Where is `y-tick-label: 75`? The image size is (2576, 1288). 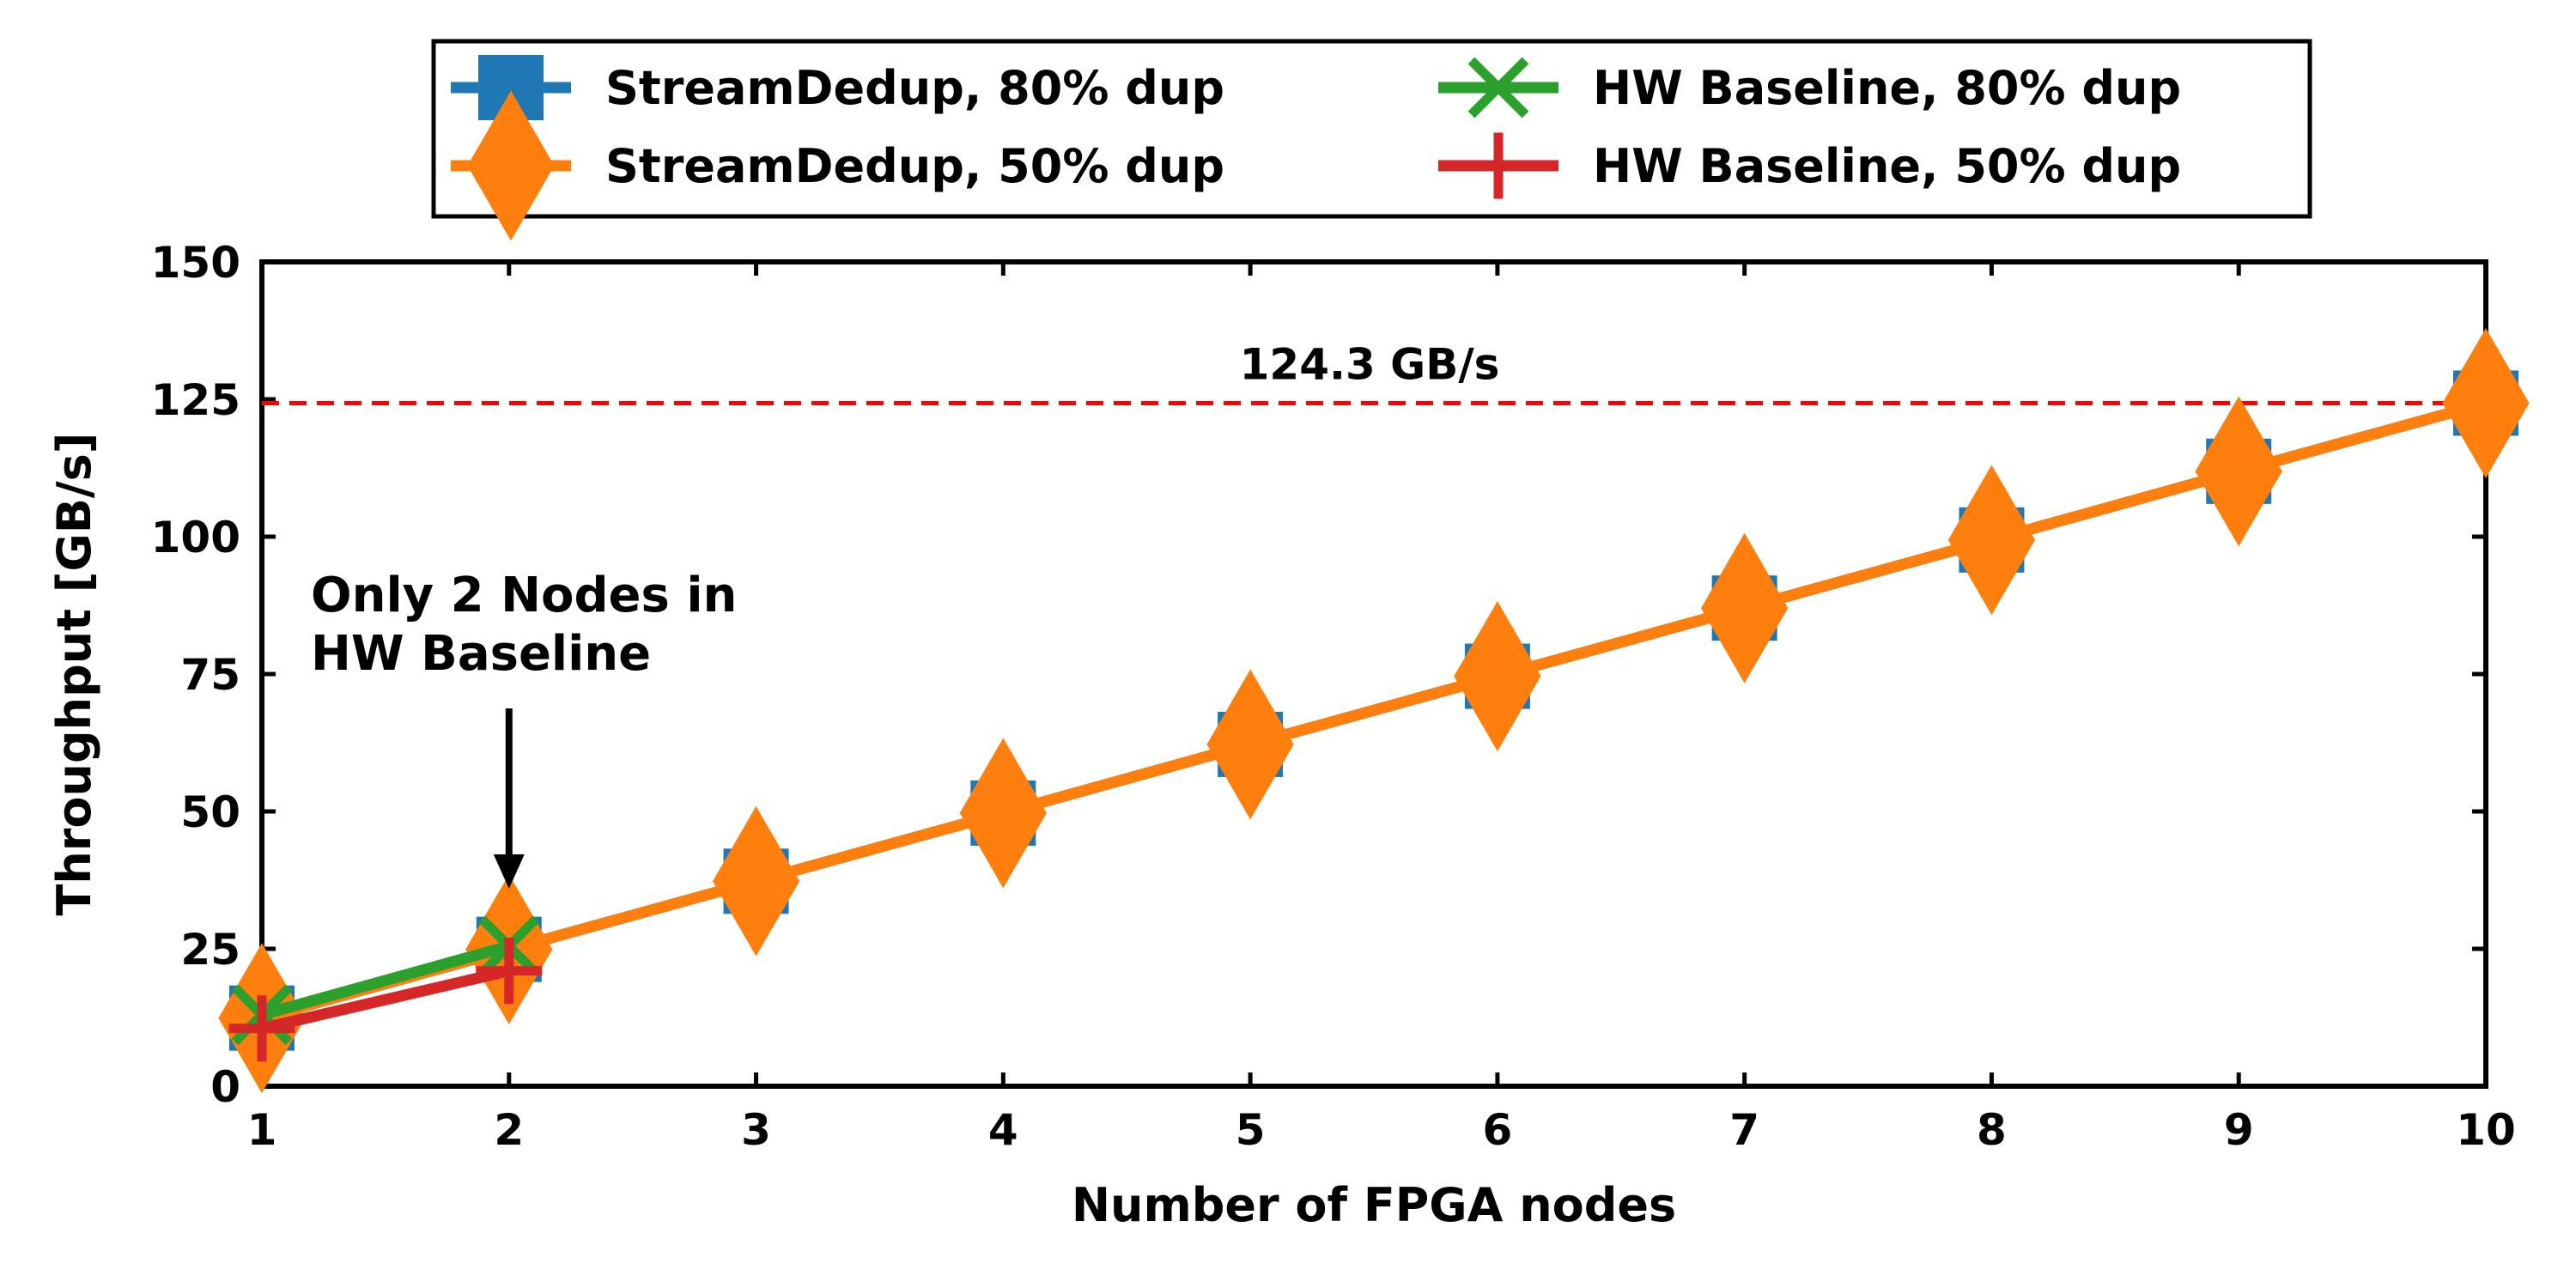
y-tick-label: 75 is located at coordinates (210, 675).